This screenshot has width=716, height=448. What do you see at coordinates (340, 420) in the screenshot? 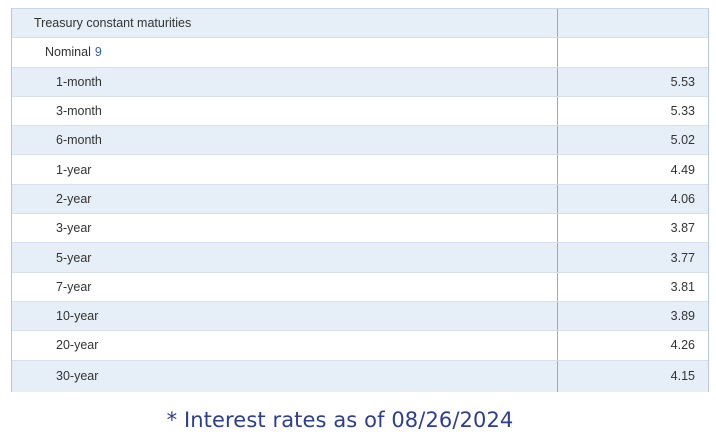
I see `interest-rate-date-note: * Interest rates as of 08/26/2024` at bounding box center [340, 420].